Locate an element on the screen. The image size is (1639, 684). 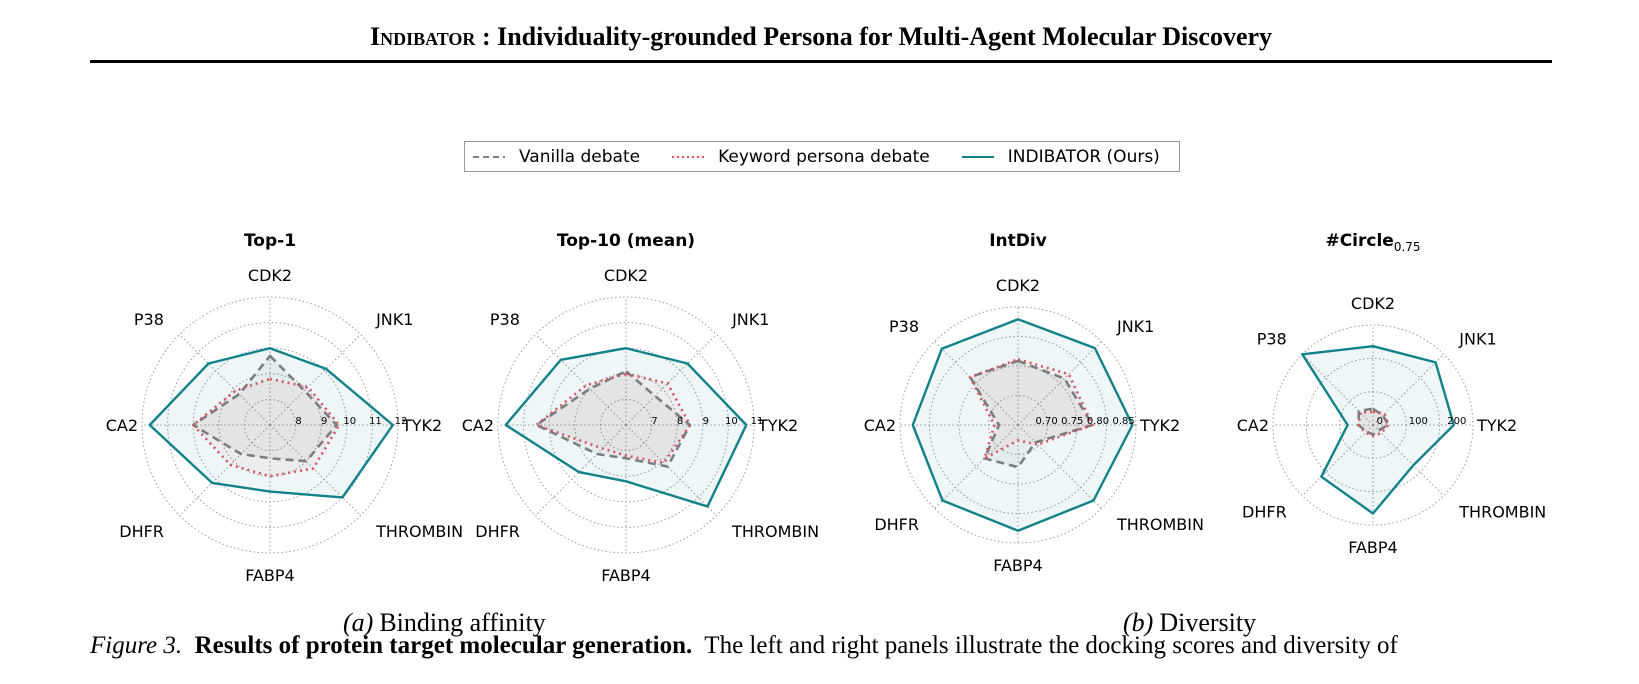
legend-item-vanilla: Vanilla debate is located at coordinates (556, 157).